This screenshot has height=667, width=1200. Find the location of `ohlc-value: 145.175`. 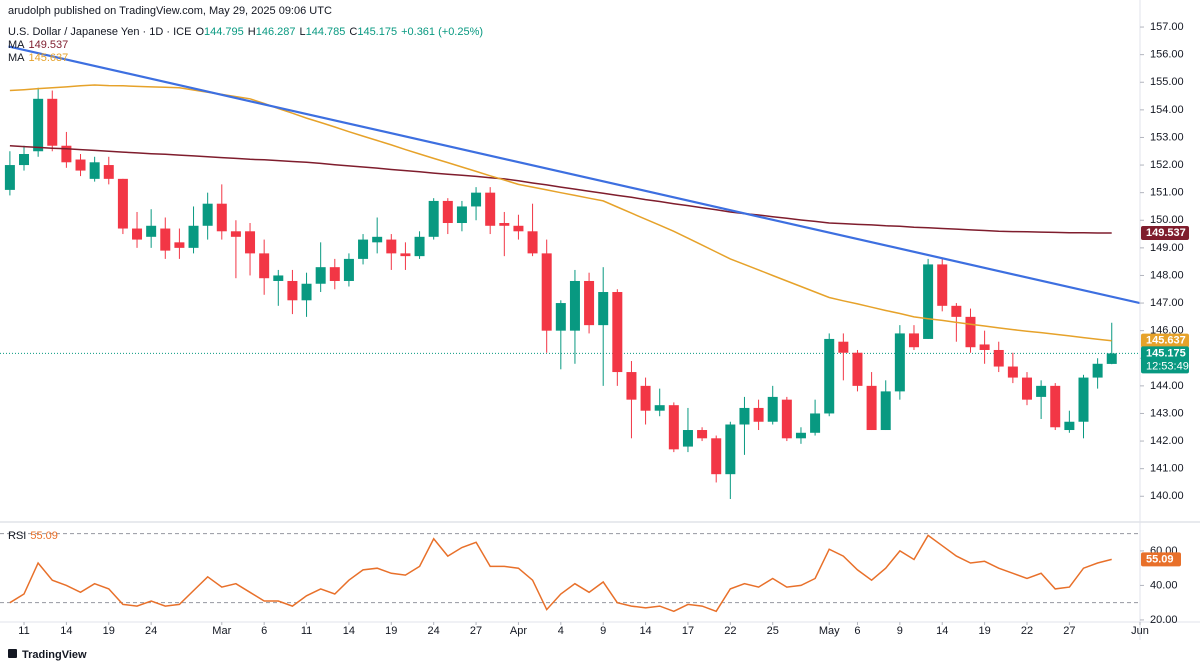

ohlc-value: 145.175 is located at coordinates (377, 32).